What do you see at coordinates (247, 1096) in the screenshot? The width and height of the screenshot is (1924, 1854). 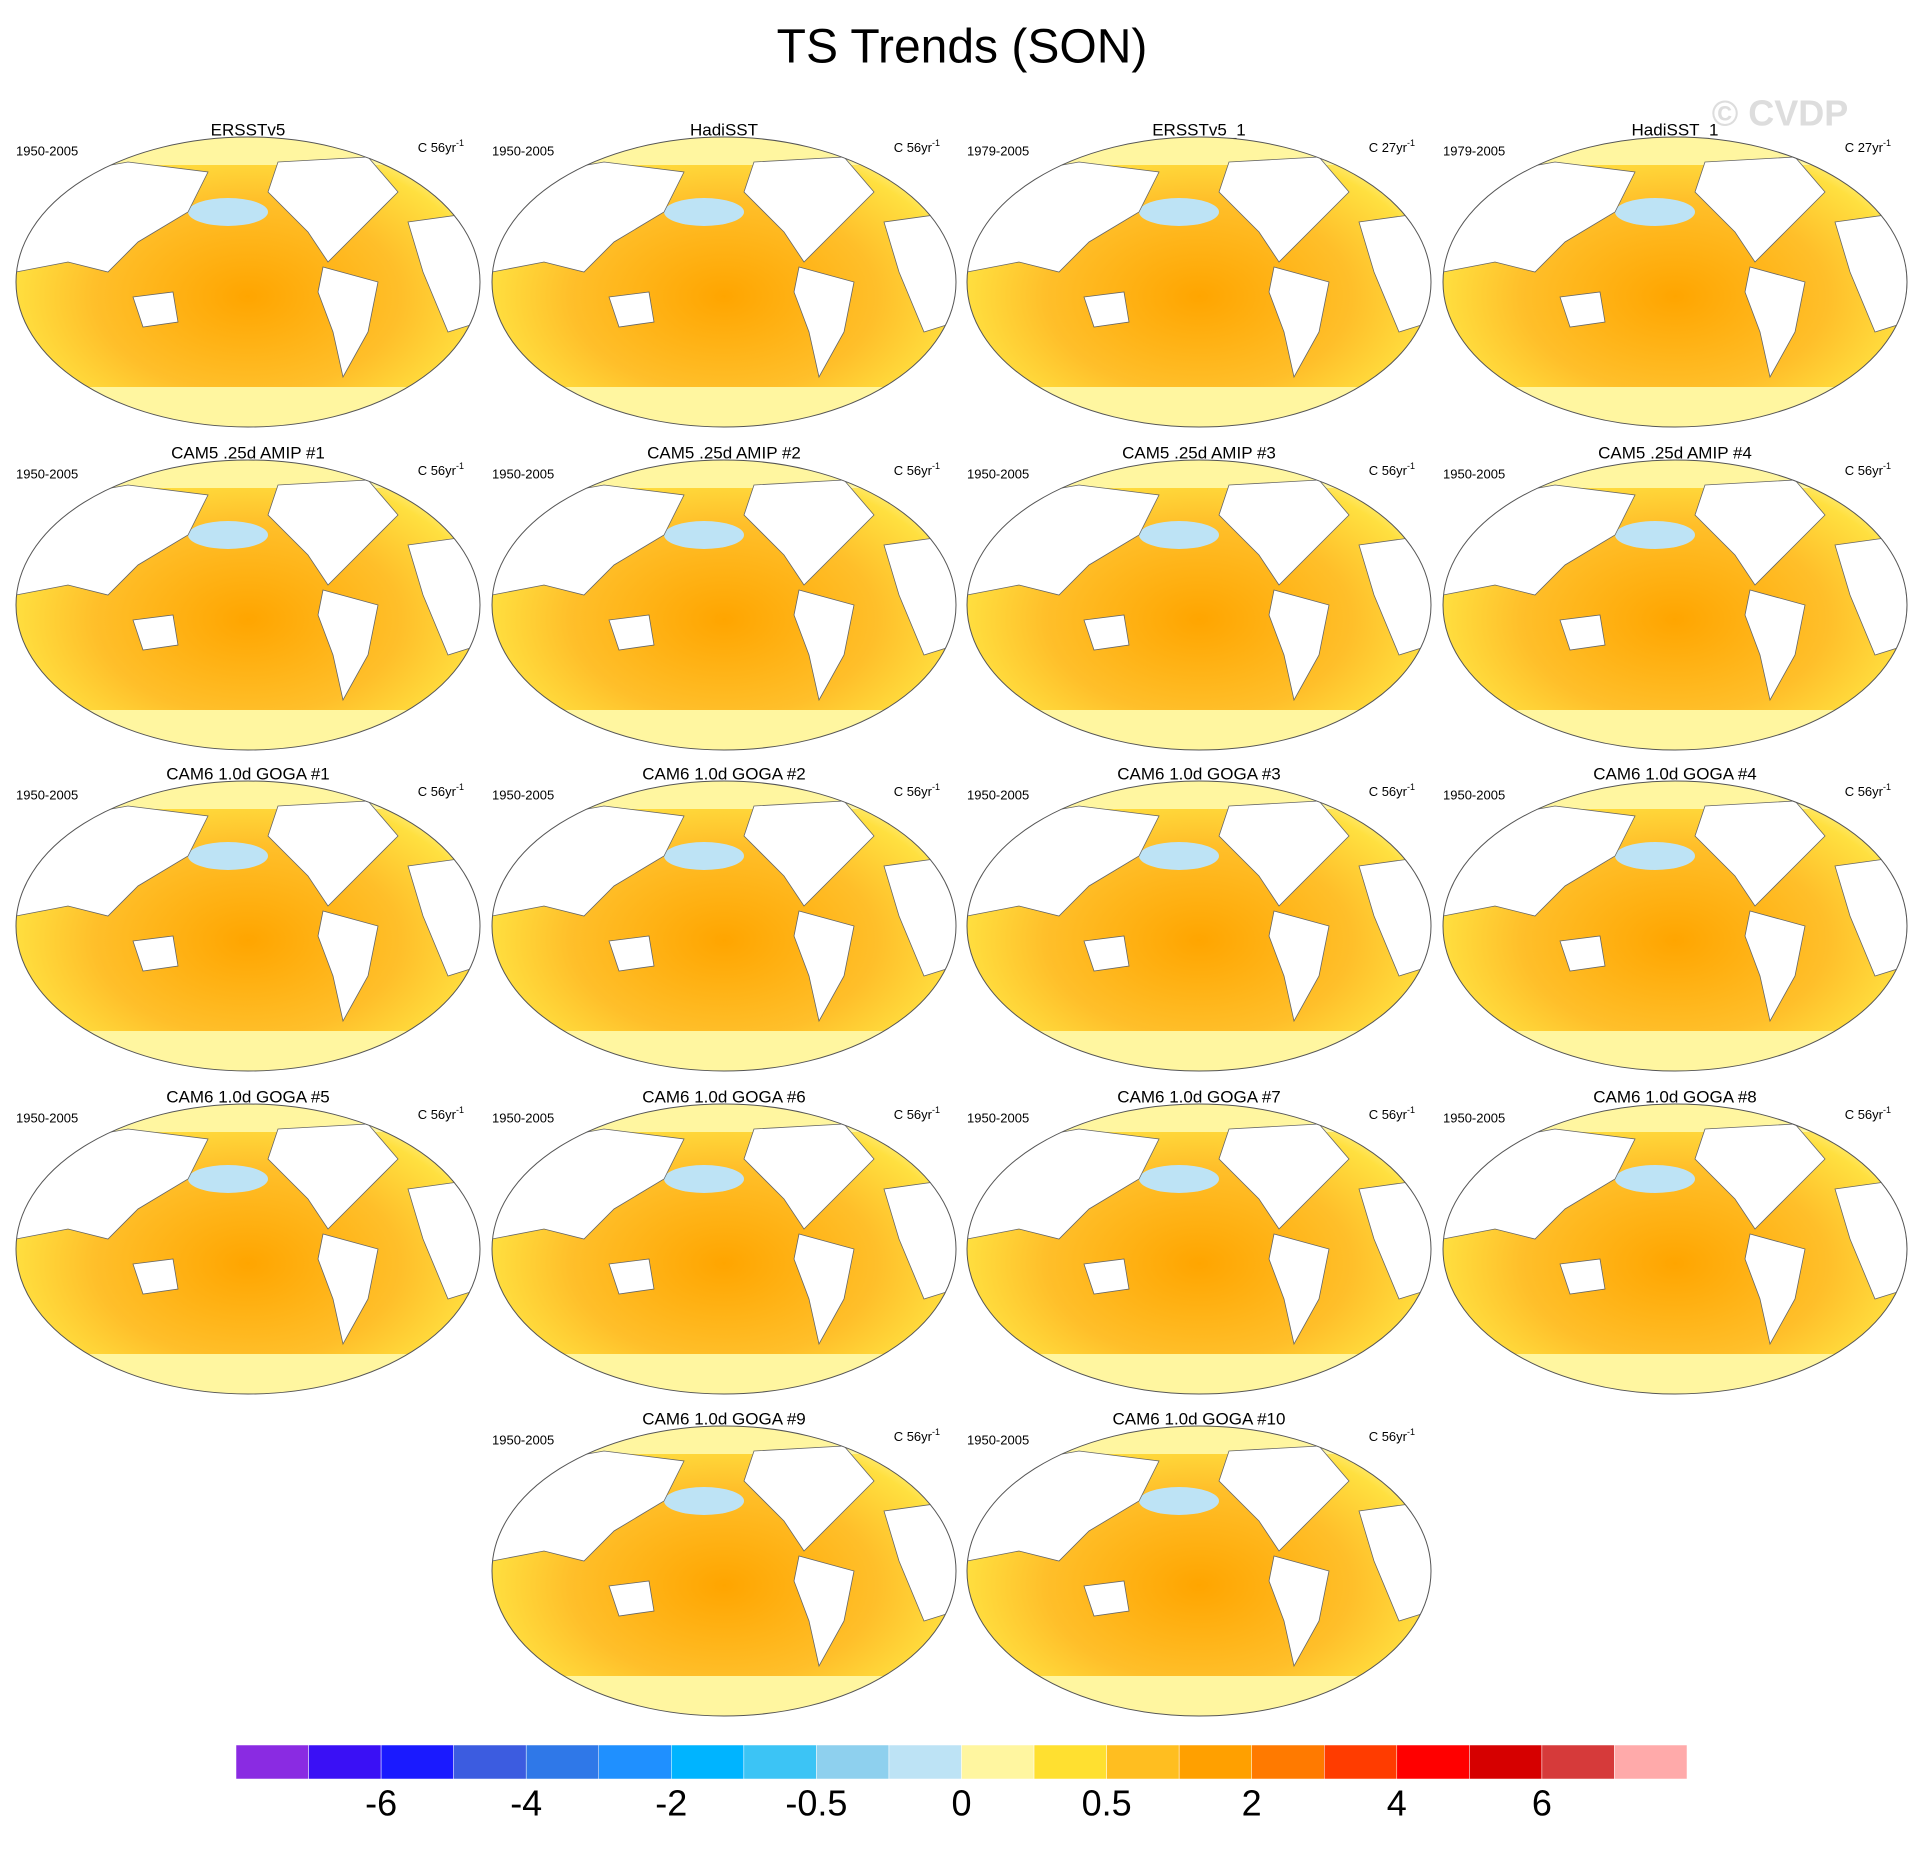 I see `panel-title: CAM6 1.0d GOGA #5` at bounding box center [247, 1096].